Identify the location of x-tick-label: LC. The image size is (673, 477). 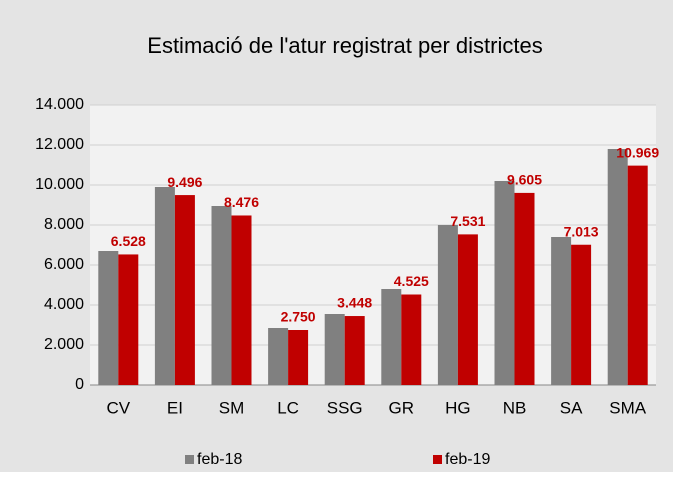
(288, 407).